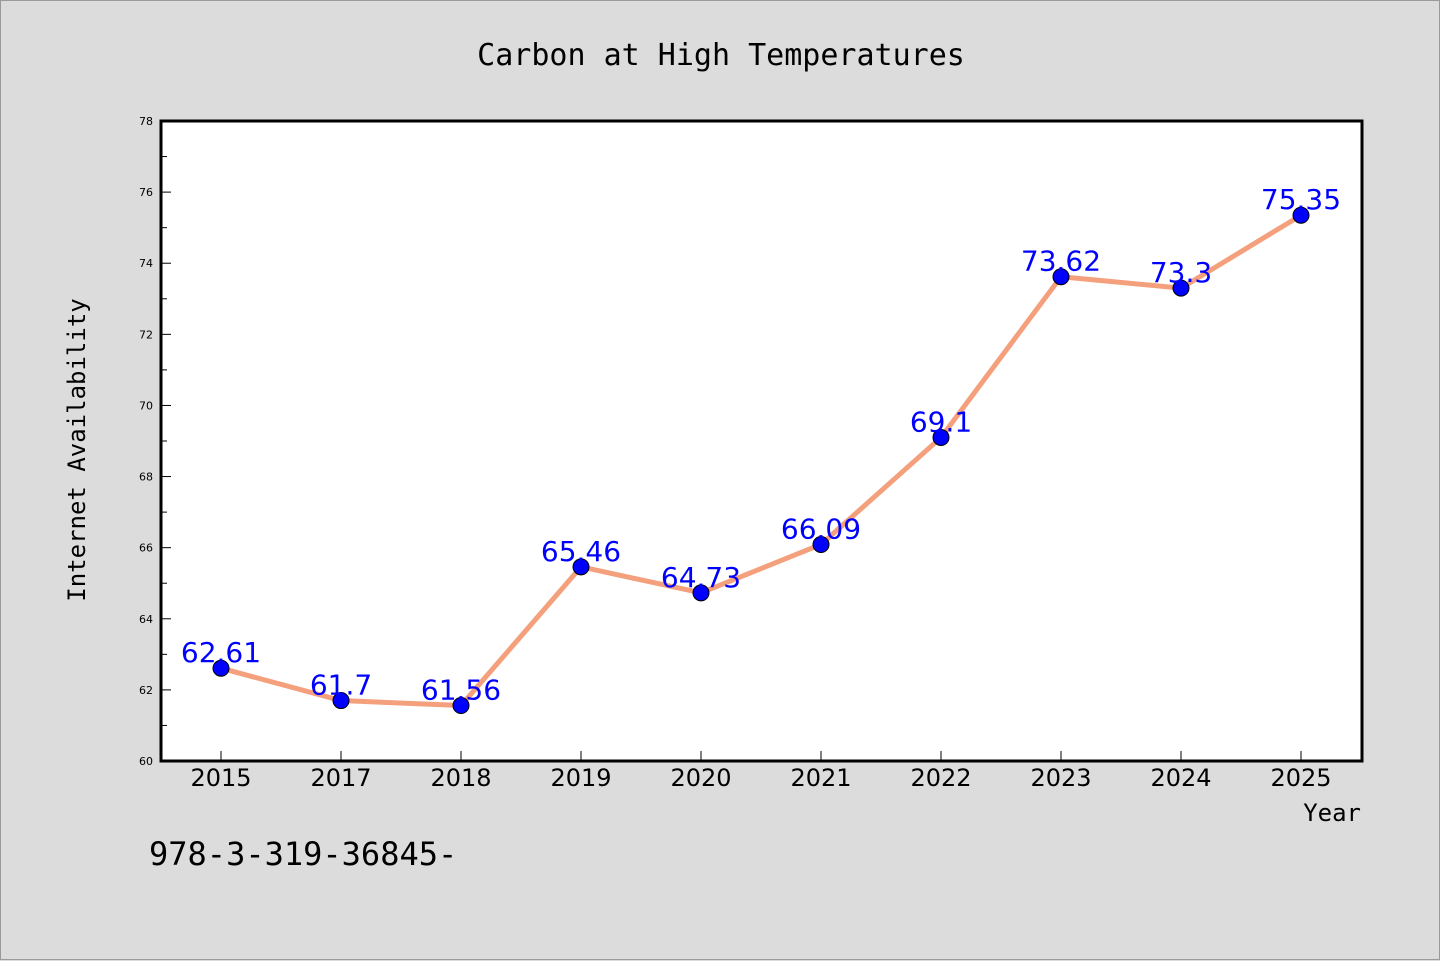 This screenshot has height=961, width=1440. Describe the element at coordinates (146, 263) in the screenshot. I see `y-tick-label: 74` at that location.